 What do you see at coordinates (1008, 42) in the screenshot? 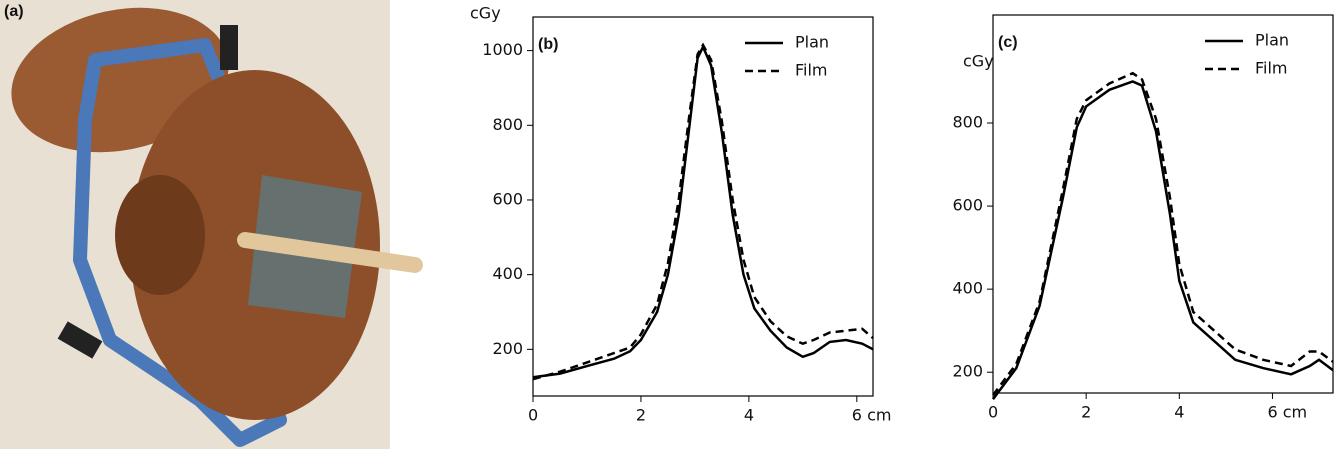
I see `panel-label: (c)` at bounding box center [1008, 42].